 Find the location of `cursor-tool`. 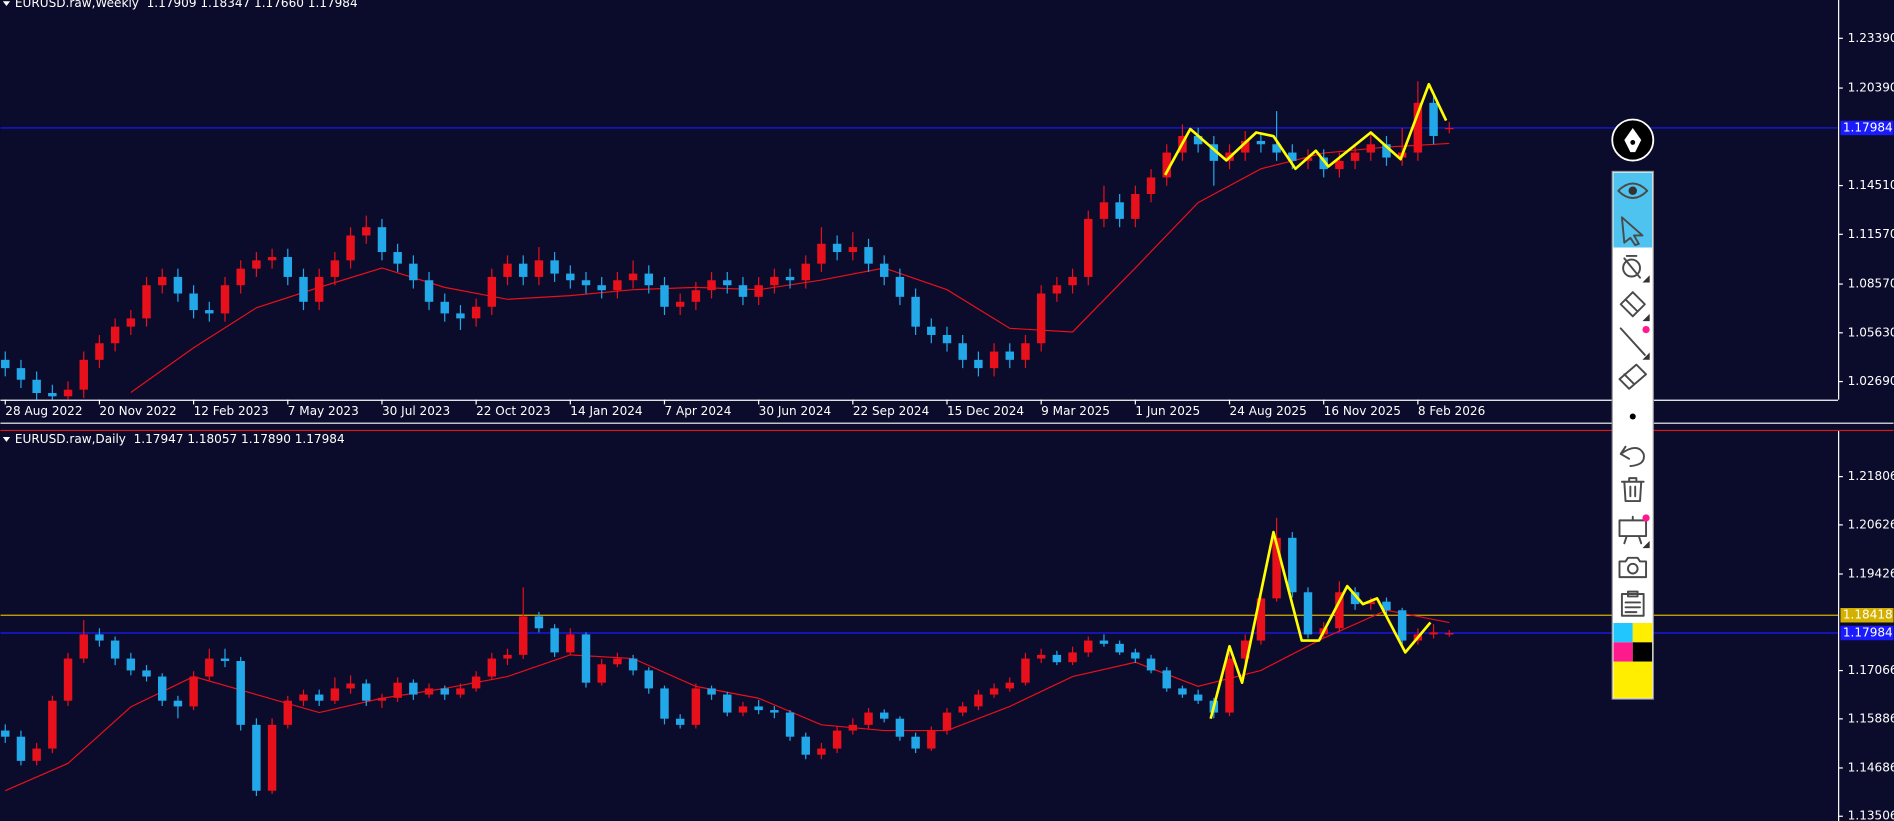

cursor-tool is located at coordinates (1632, 231).